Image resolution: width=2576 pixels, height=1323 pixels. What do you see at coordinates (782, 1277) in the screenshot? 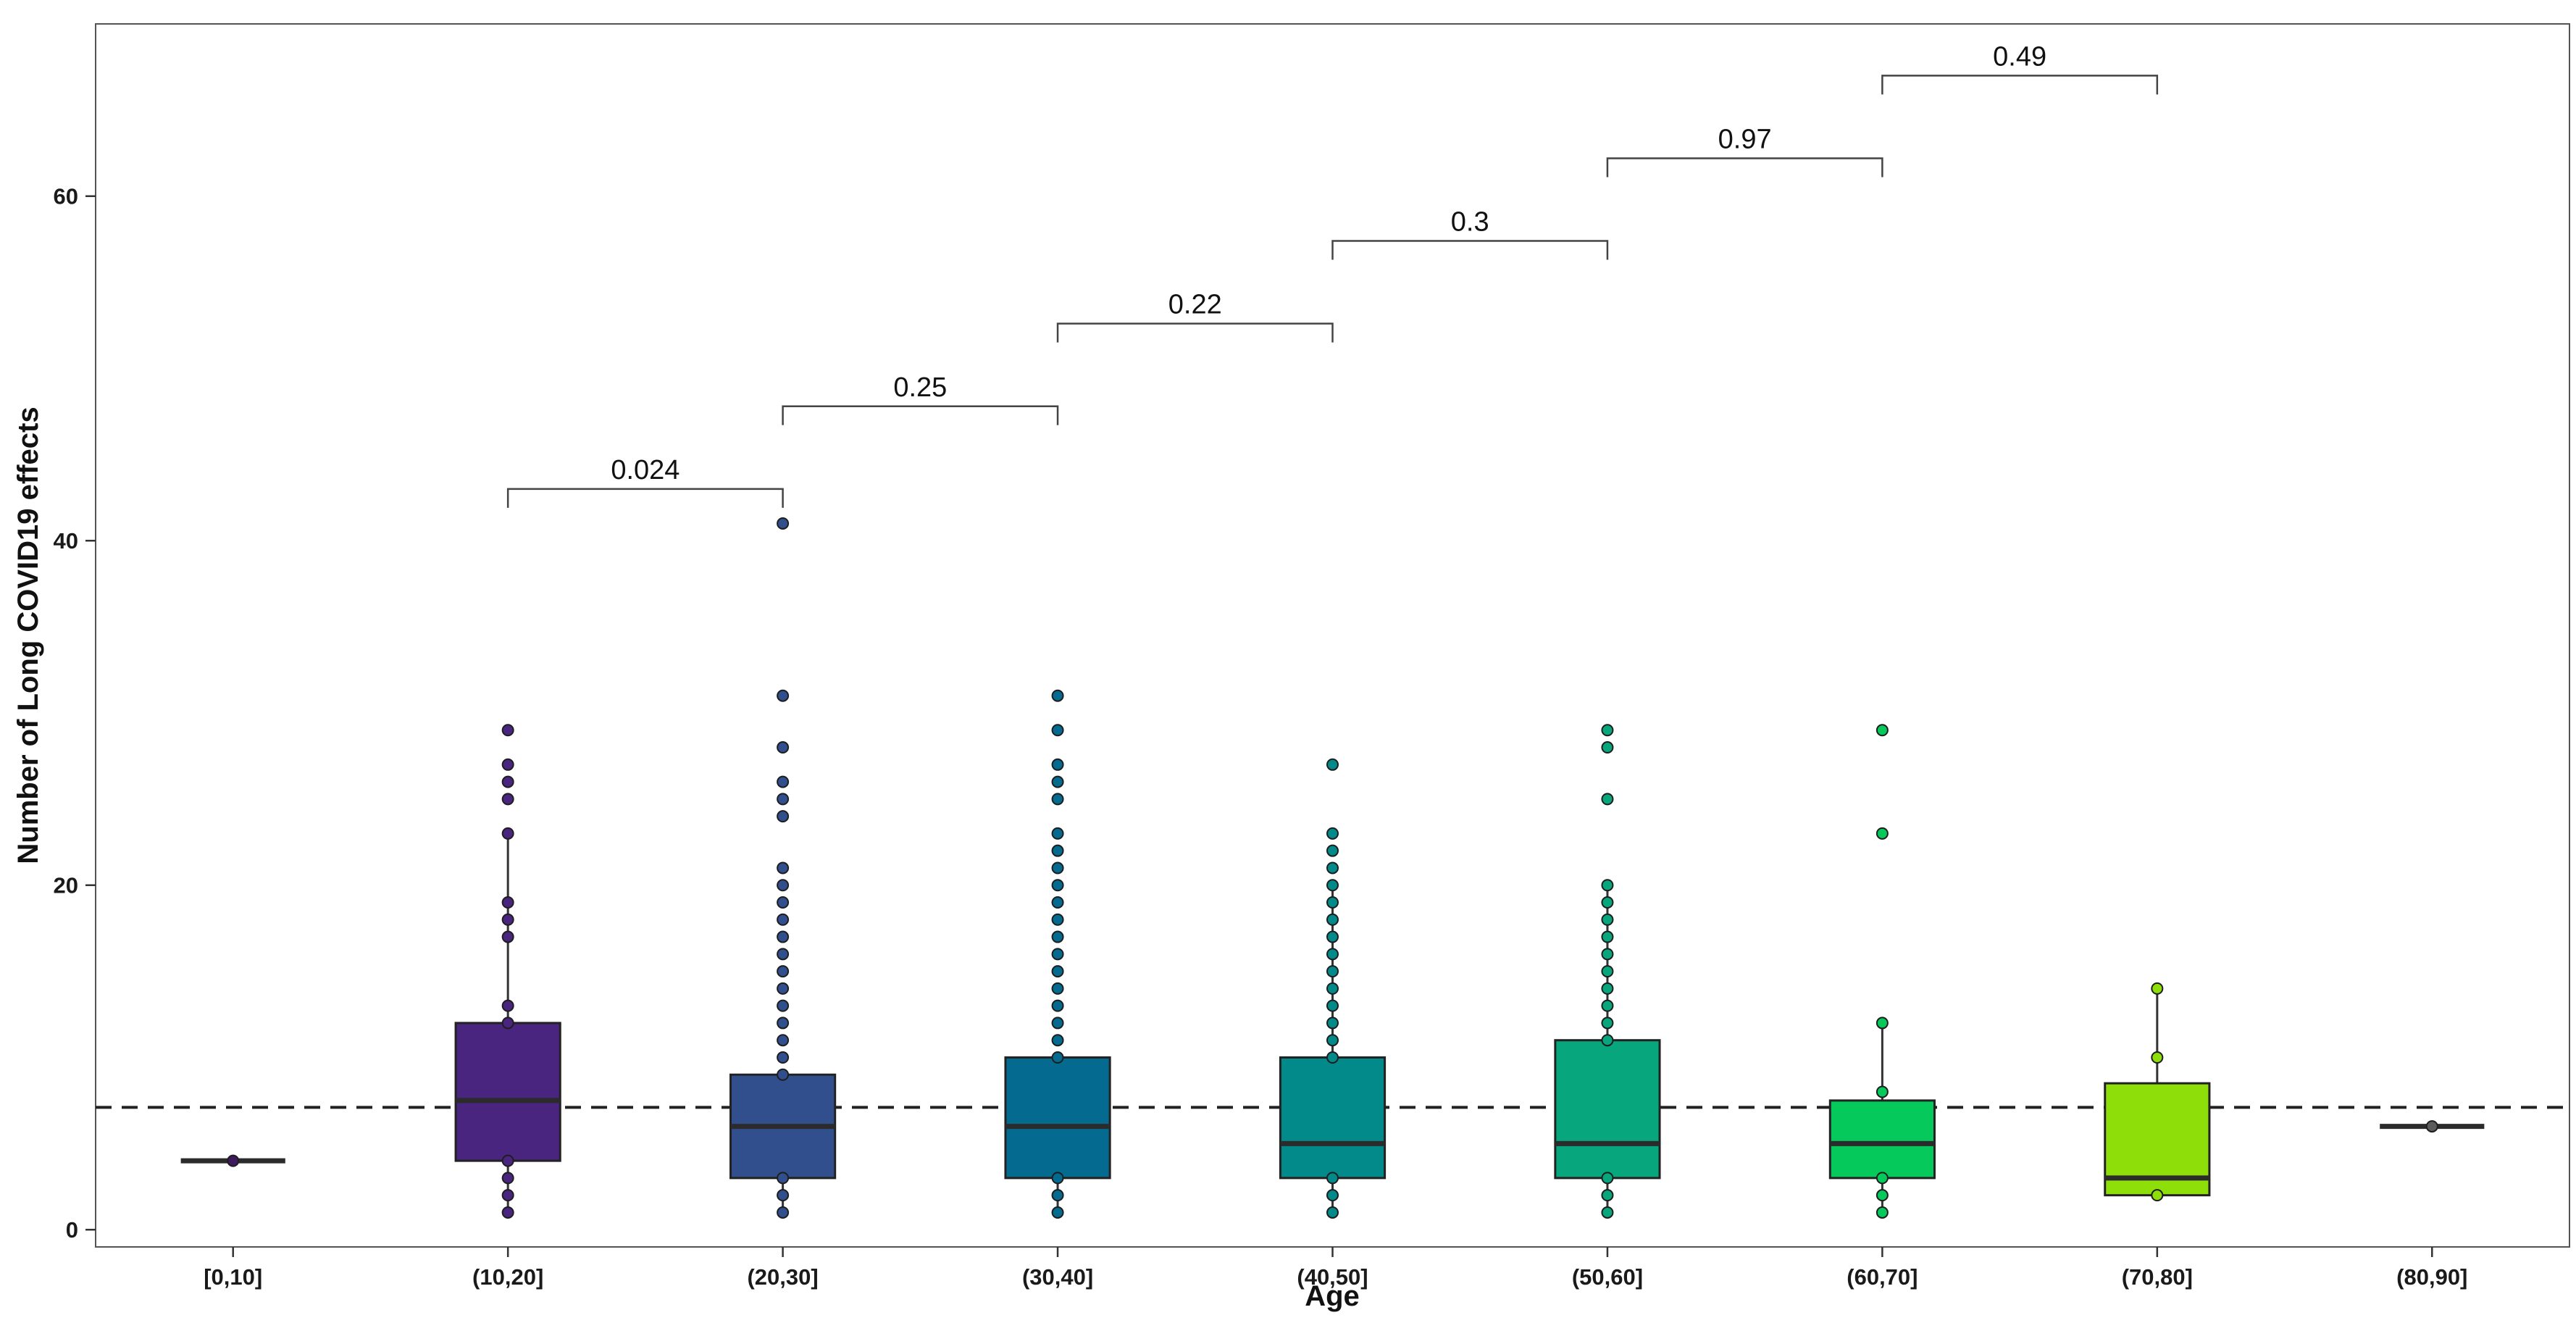
I see `x-tick-label: (20,30]` at bounding box center [782, 1277].